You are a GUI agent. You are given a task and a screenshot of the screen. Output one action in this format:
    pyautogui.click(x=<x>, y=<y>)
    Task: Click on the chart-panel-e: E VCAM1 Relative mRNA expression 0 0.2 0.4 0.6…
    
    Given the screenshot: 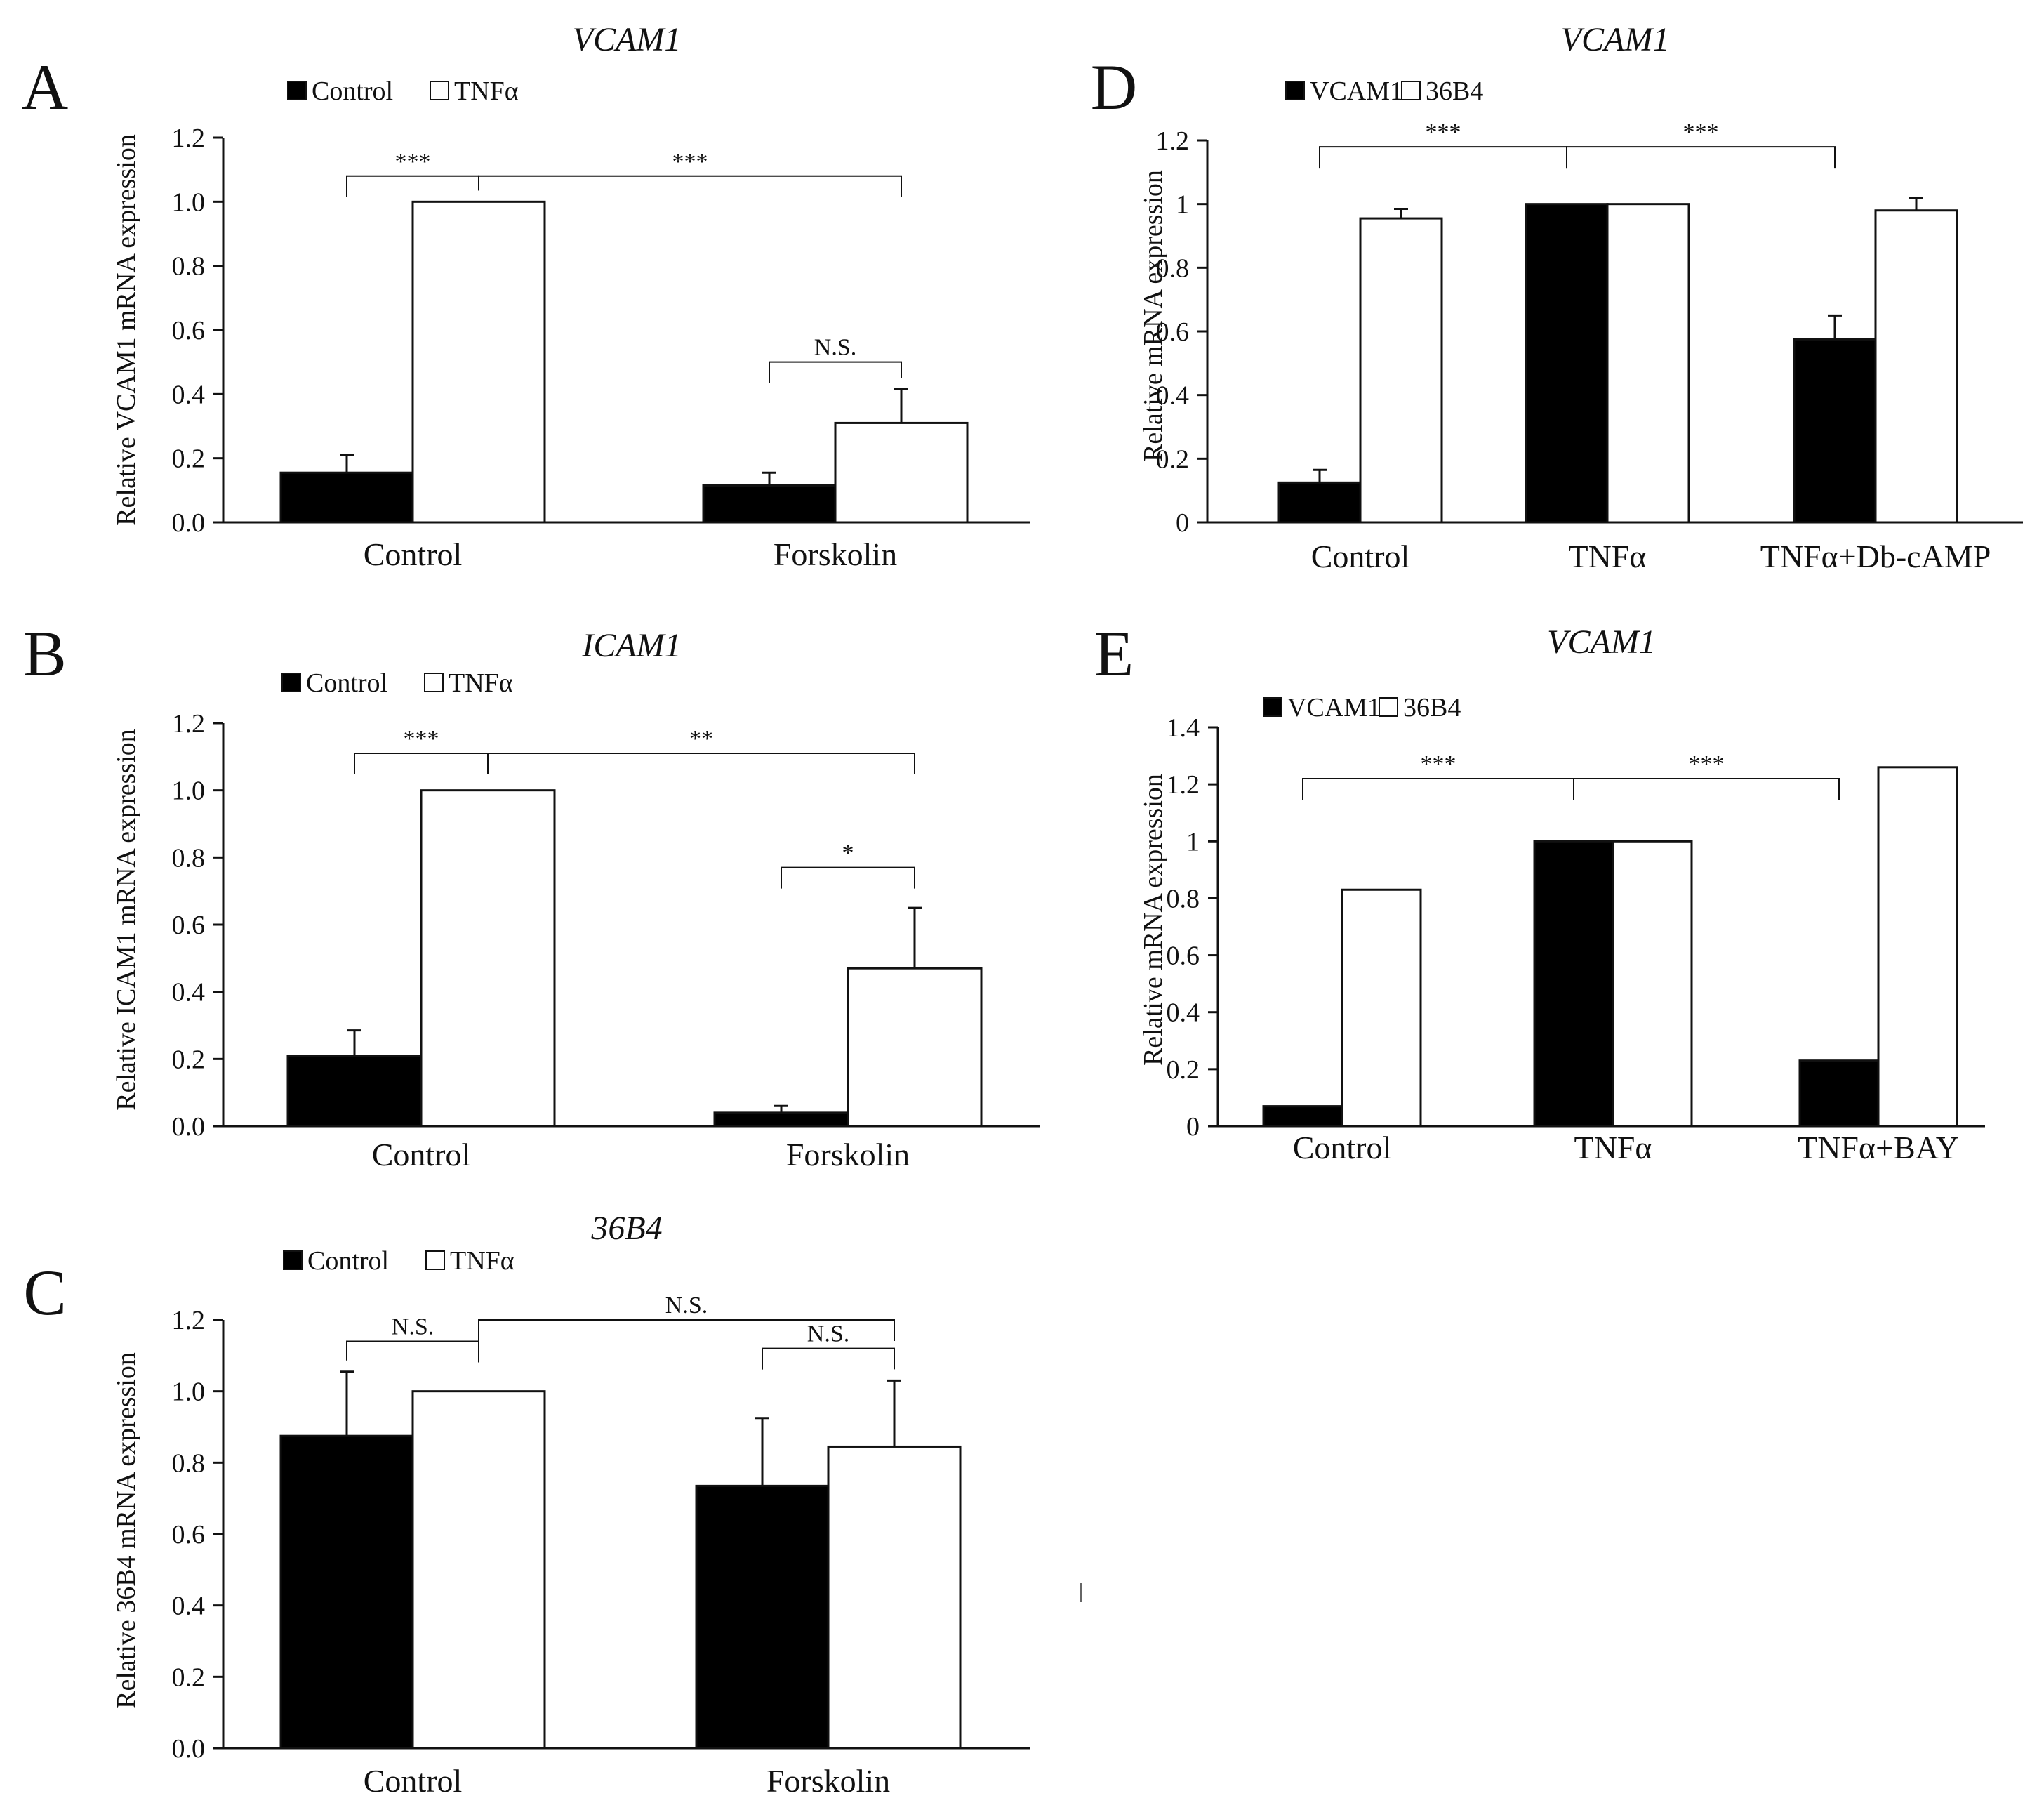 What is the action you would take?
    pyautogui.click(x=1539, y=891)
    